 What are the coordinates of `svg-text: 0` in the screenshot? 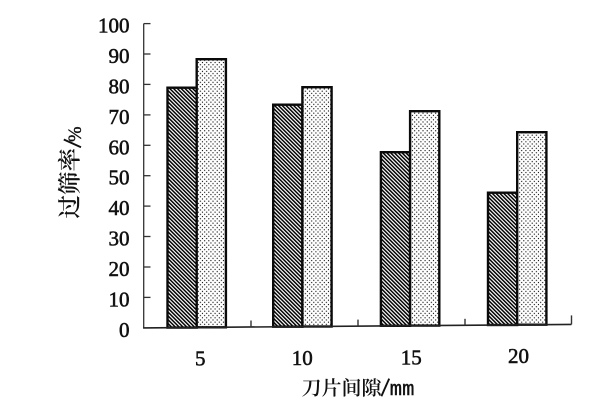 It's located at (124, 330).